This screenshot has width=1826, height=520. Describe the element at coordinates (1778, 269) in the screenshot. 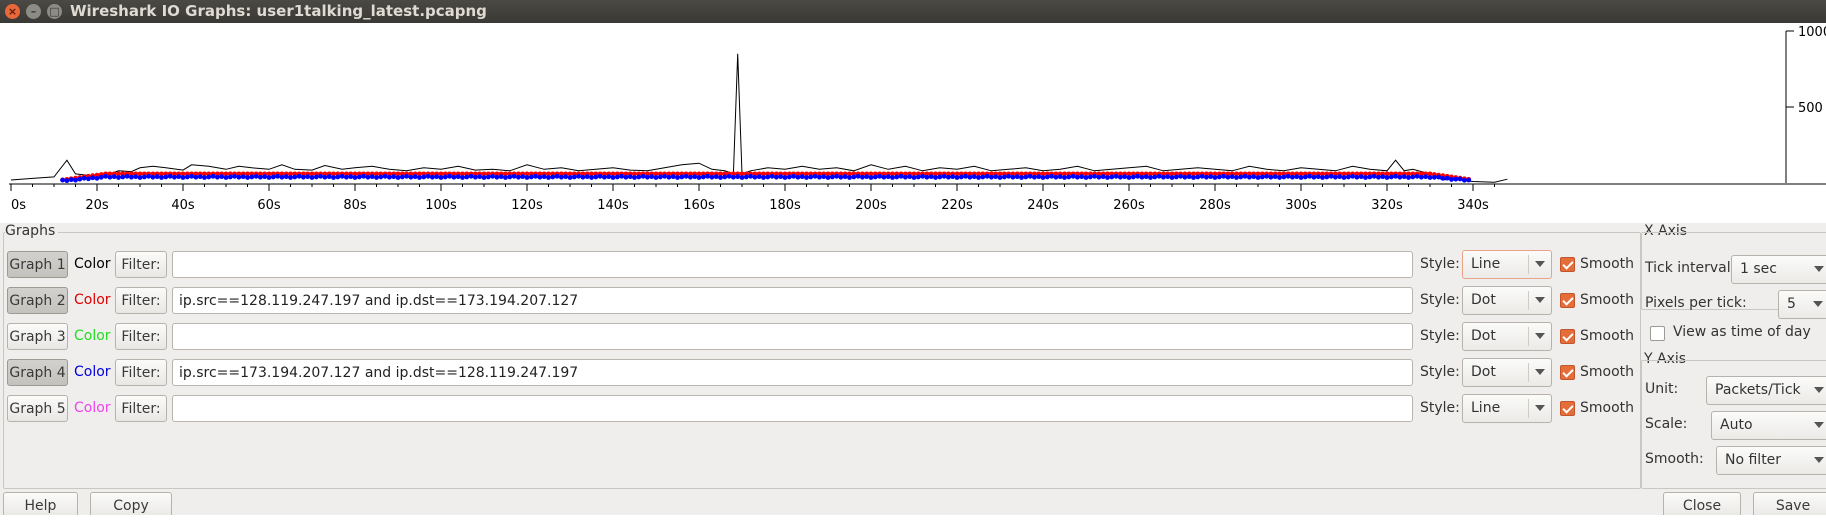

I see `tick-interval-select: 1 sec` at that location.